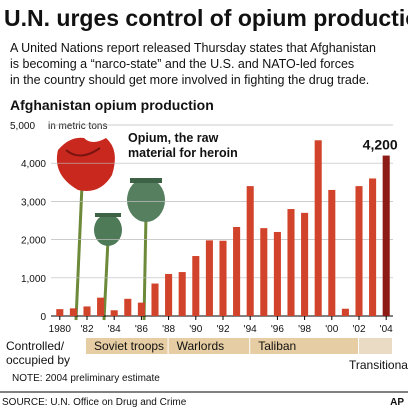  Describe the element at coordinates (38, 360) in the screenshot. I see `timeline-label: occupied by` at that location.